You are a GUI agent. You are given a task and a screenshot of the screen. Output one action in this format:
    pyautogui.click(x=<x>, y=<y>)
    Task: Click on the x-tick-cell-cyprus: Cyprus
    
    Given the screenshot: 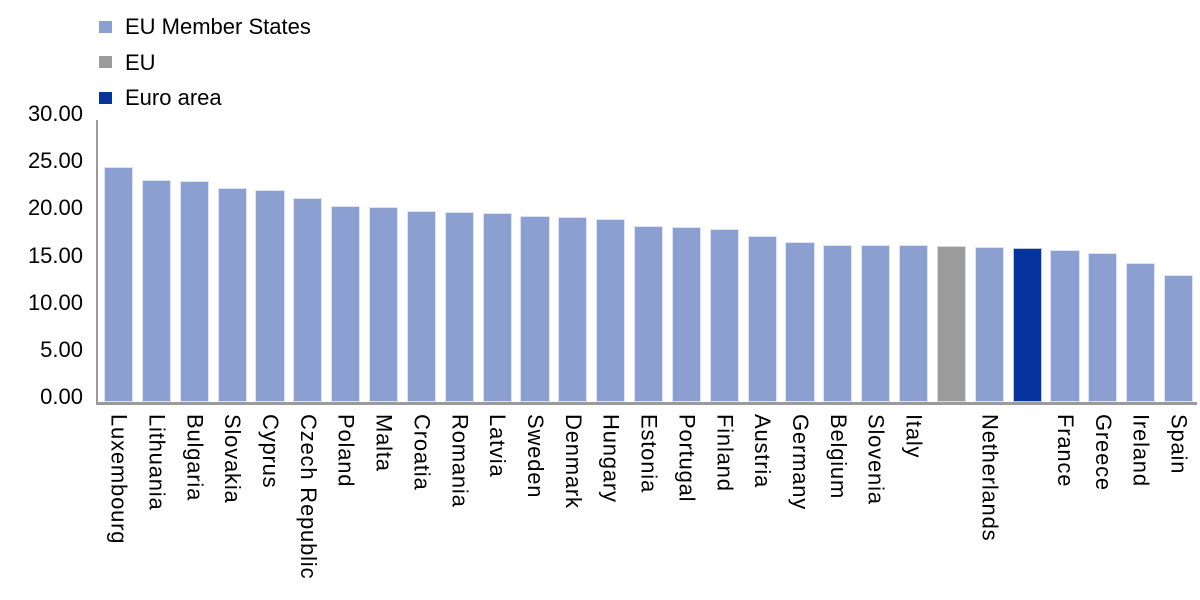 What is the action you would take?
    pyautogui.click(x=269, y=496)
    